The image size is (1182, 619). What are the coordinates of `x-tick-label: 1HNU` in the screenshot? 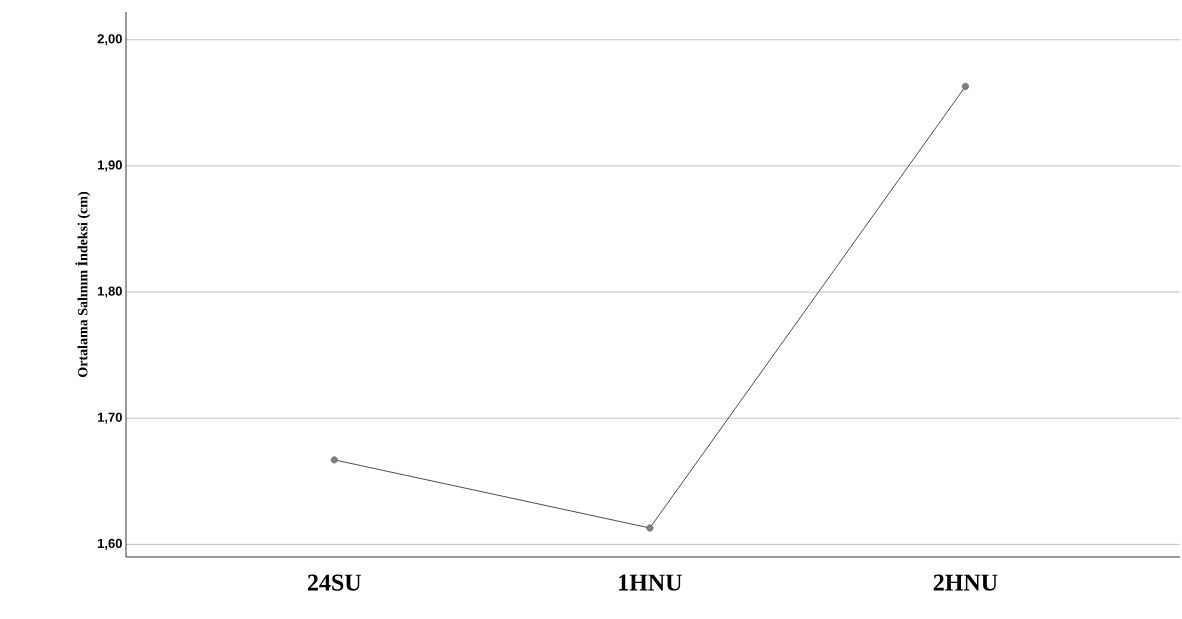 It's located at (650, 582).